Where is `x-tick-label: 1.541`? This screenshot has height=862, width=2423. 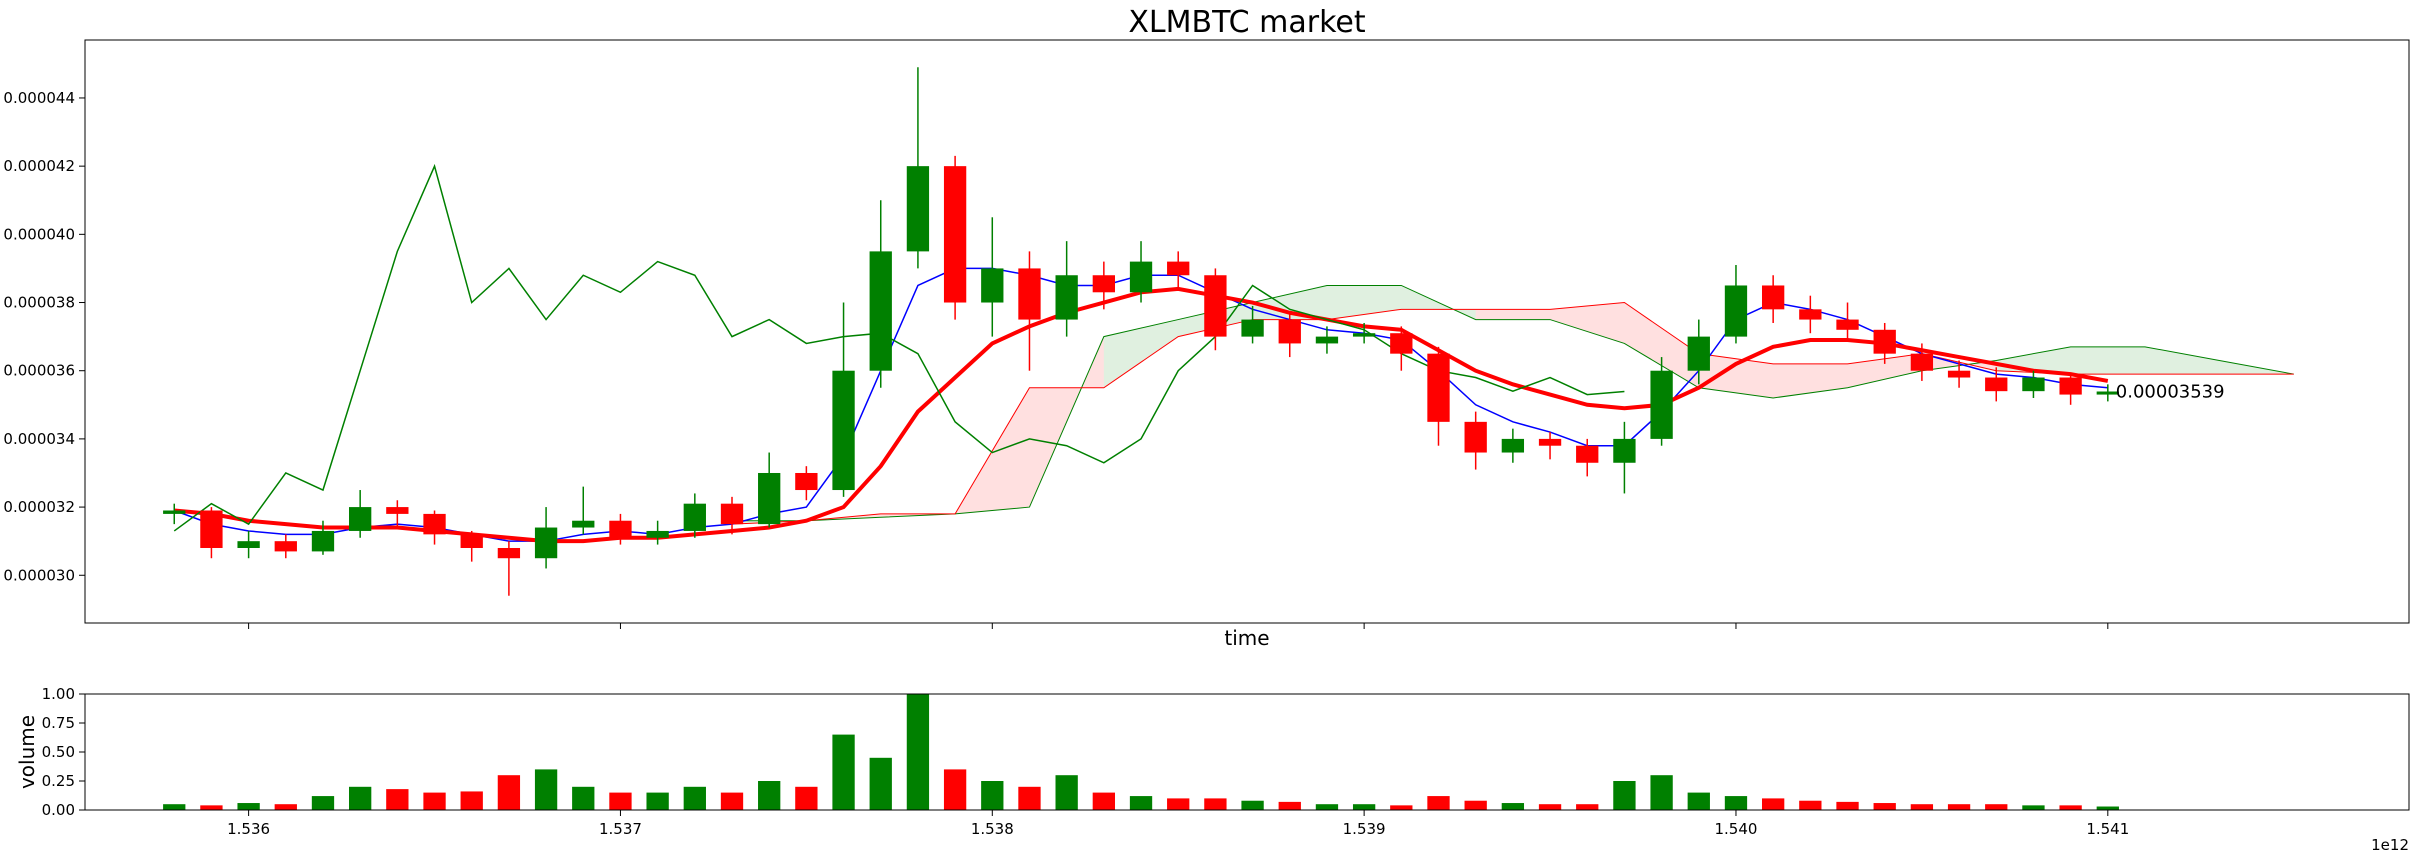
x-tick-label: 1.541 is located at coordinates (2107, 829).